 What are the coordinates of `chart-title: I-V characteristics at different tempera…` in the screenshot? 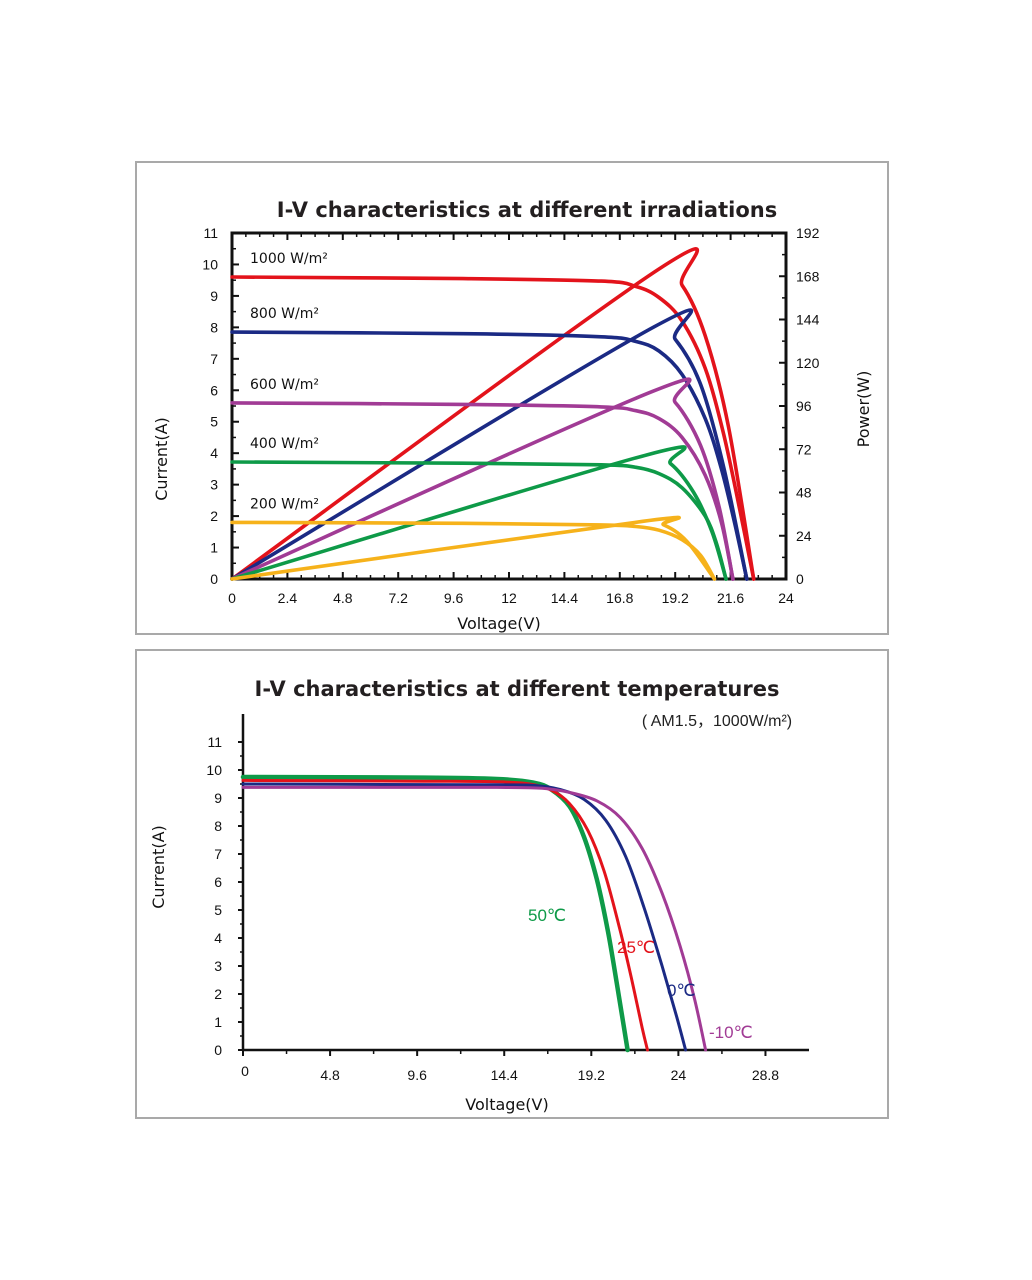 It's located at (517, 689).